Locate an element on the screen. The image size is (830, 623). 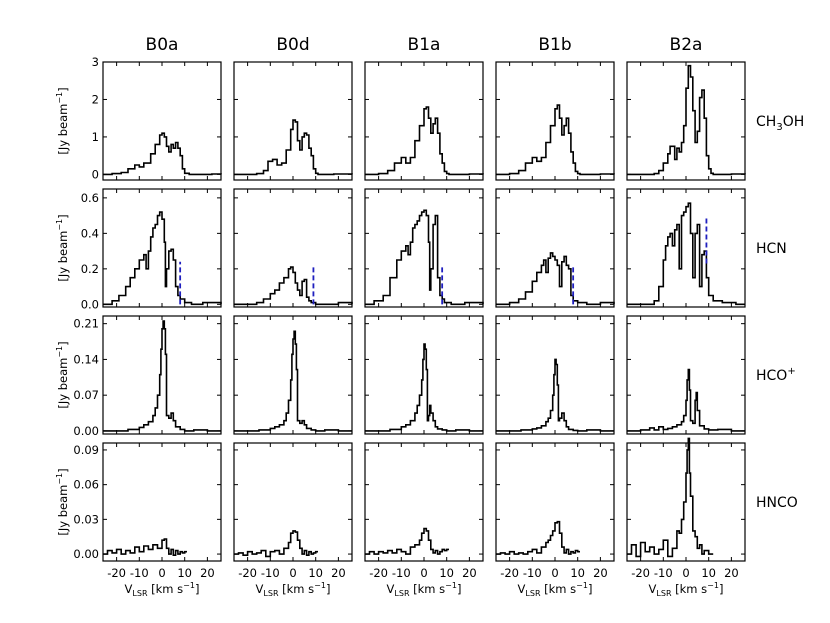
y-tick-label: 0.14 is located at coordinates (86, 359).